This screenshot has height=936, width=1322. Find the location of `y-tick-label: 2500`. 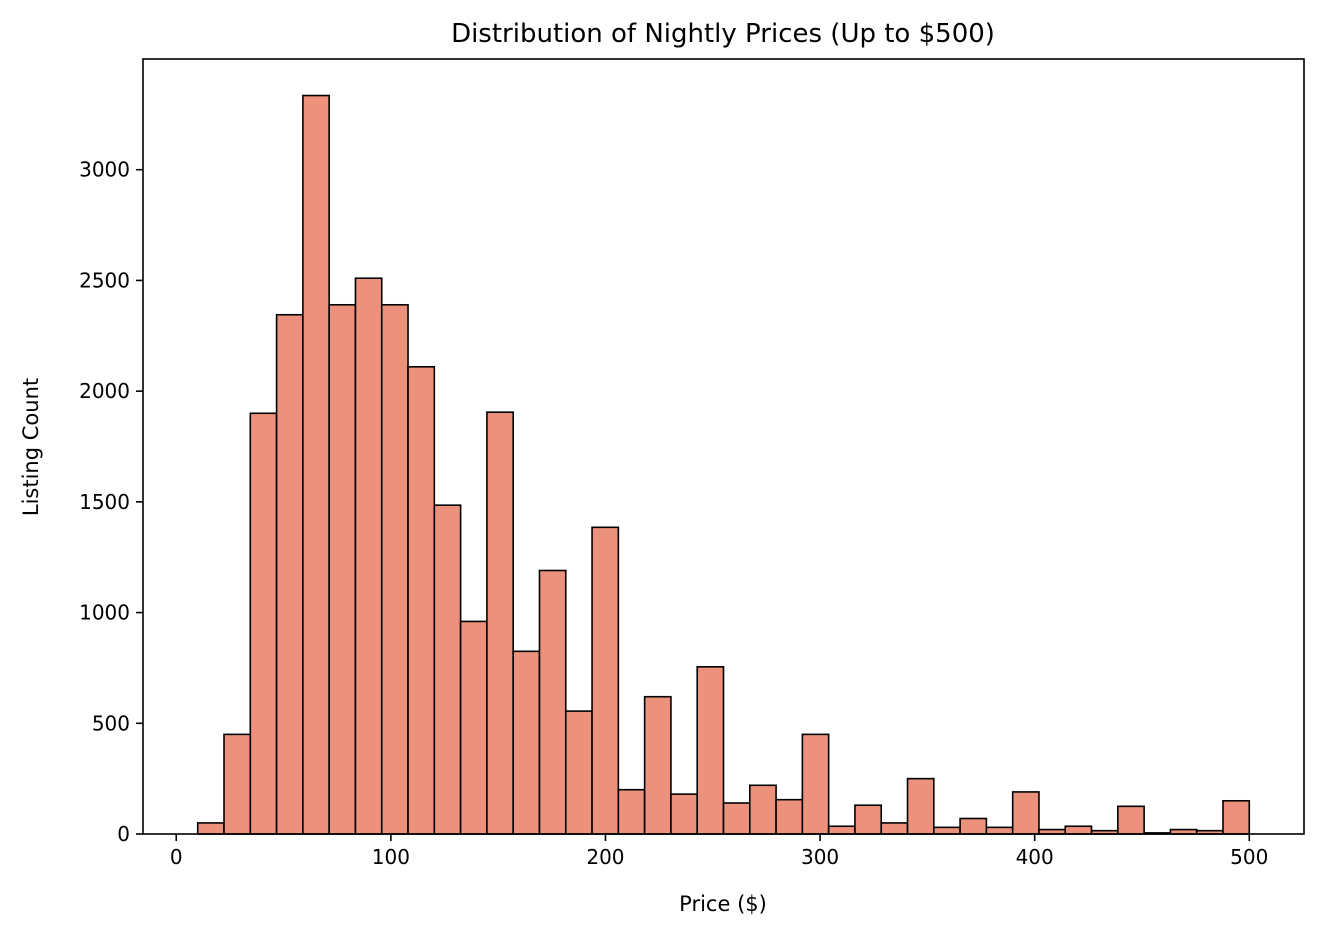

y-tick-label: 2500 is located at coordinates (104, 280).